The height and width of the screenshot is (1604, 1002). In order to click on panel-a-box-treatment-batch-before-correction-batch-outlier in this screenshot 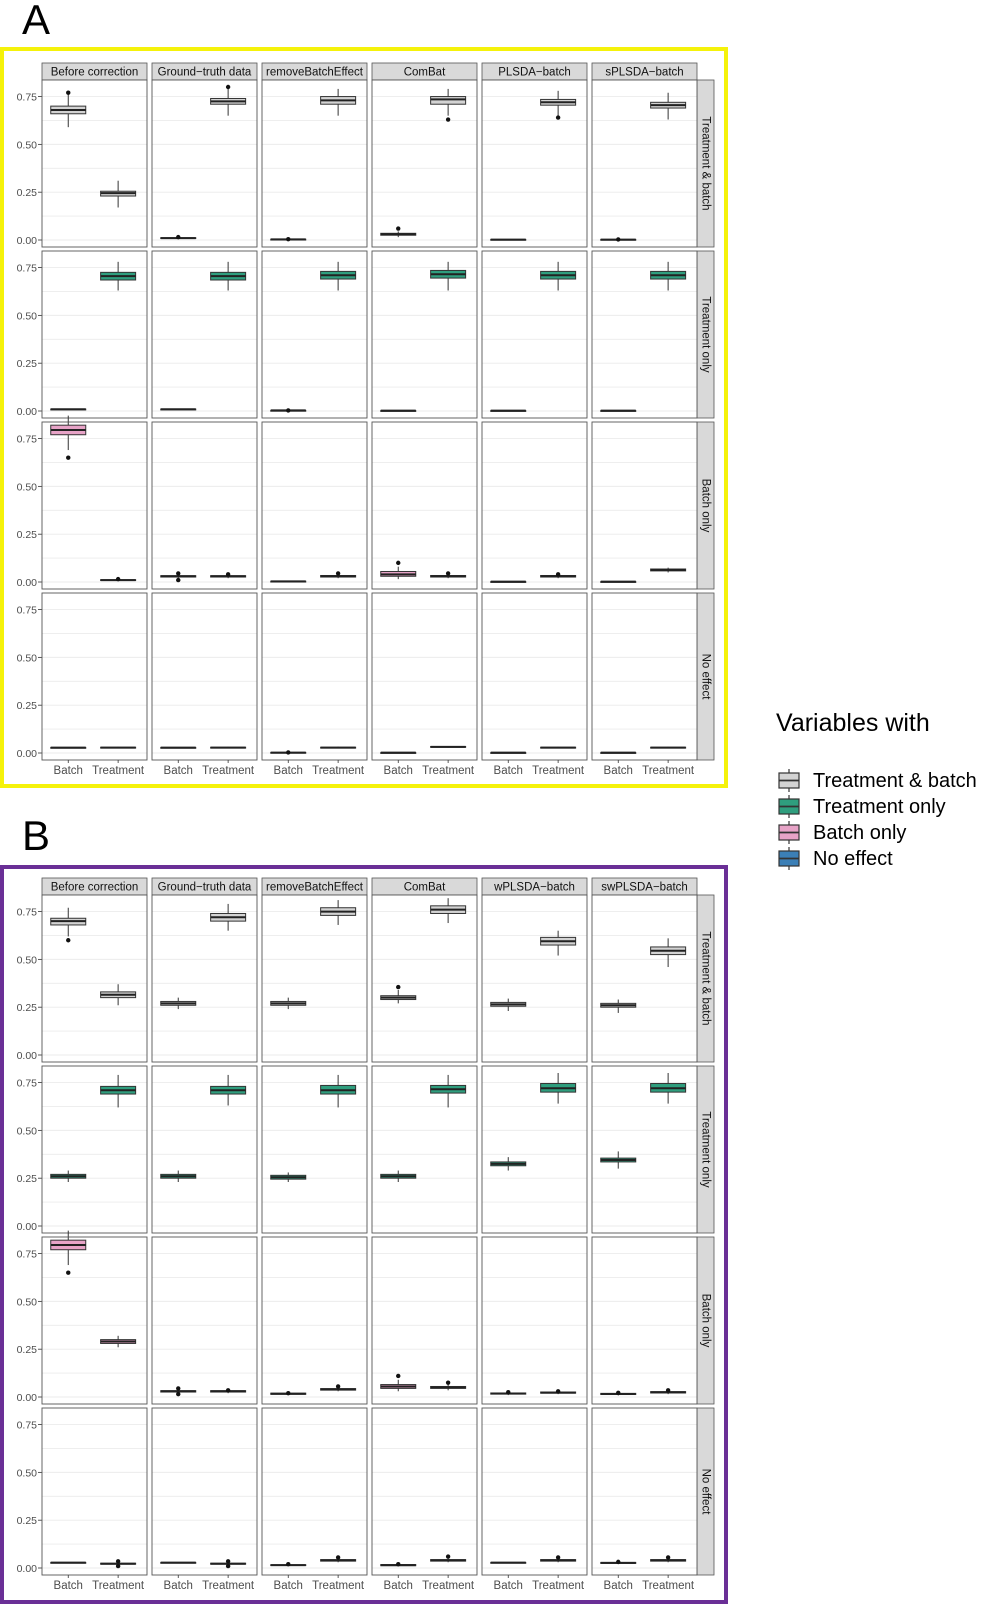, I will do `click(68, 92)`.